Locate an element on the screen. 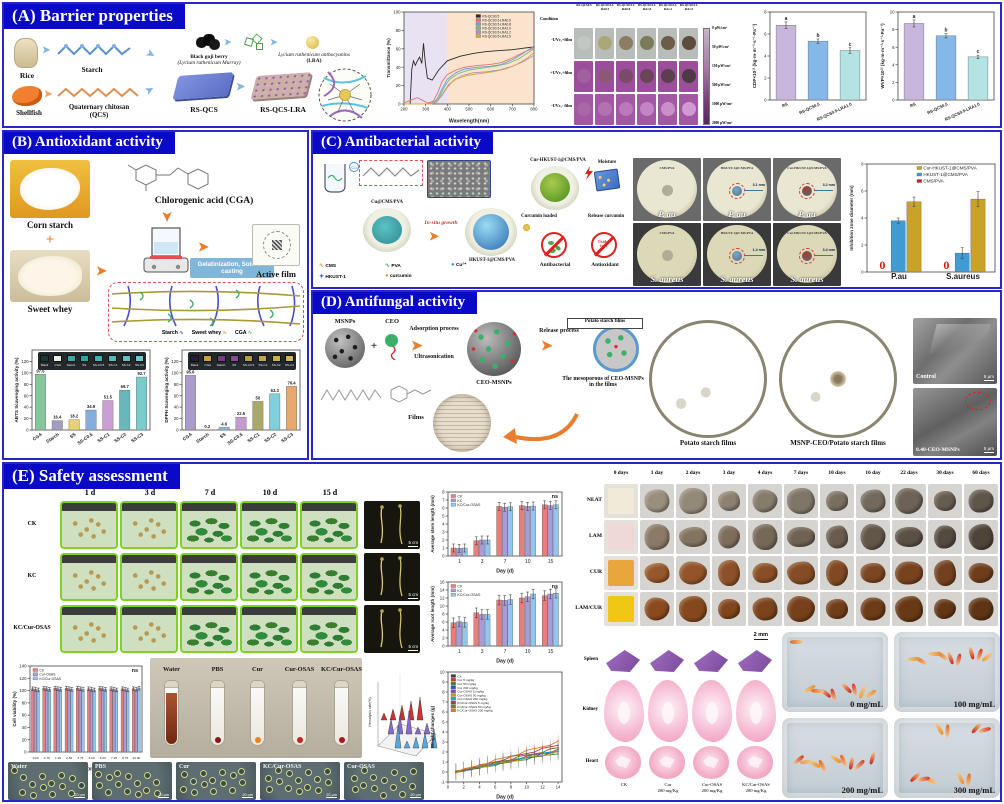  inset-tube: SS-C2 is located at coordinates (276, 361).